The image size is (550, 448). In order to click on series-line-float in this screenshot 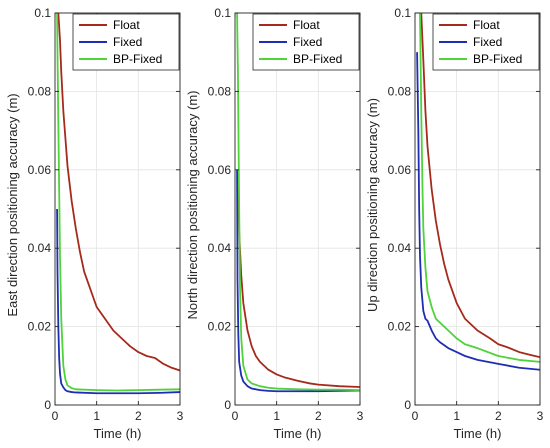, I will do `click(298, 286)`.